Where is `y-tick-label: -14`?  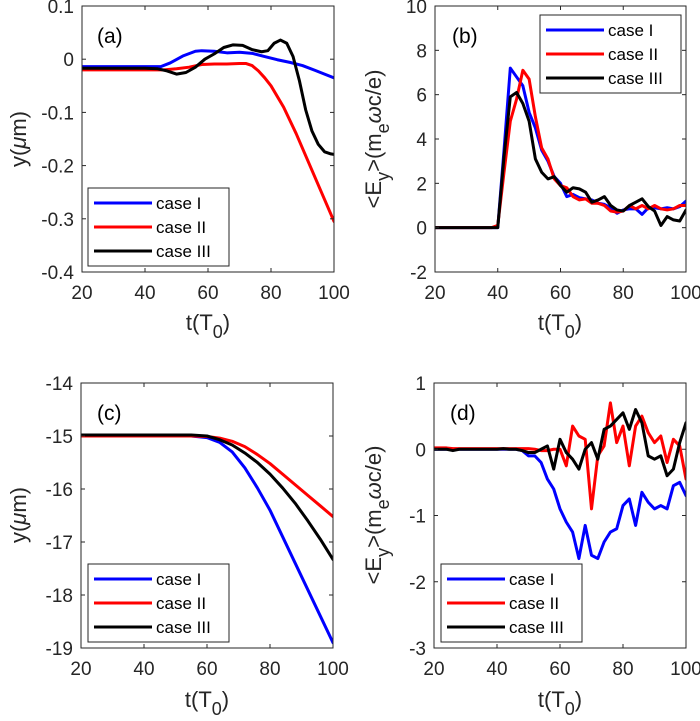 y-tick-label: -14 is located at coordinates (60, 384).